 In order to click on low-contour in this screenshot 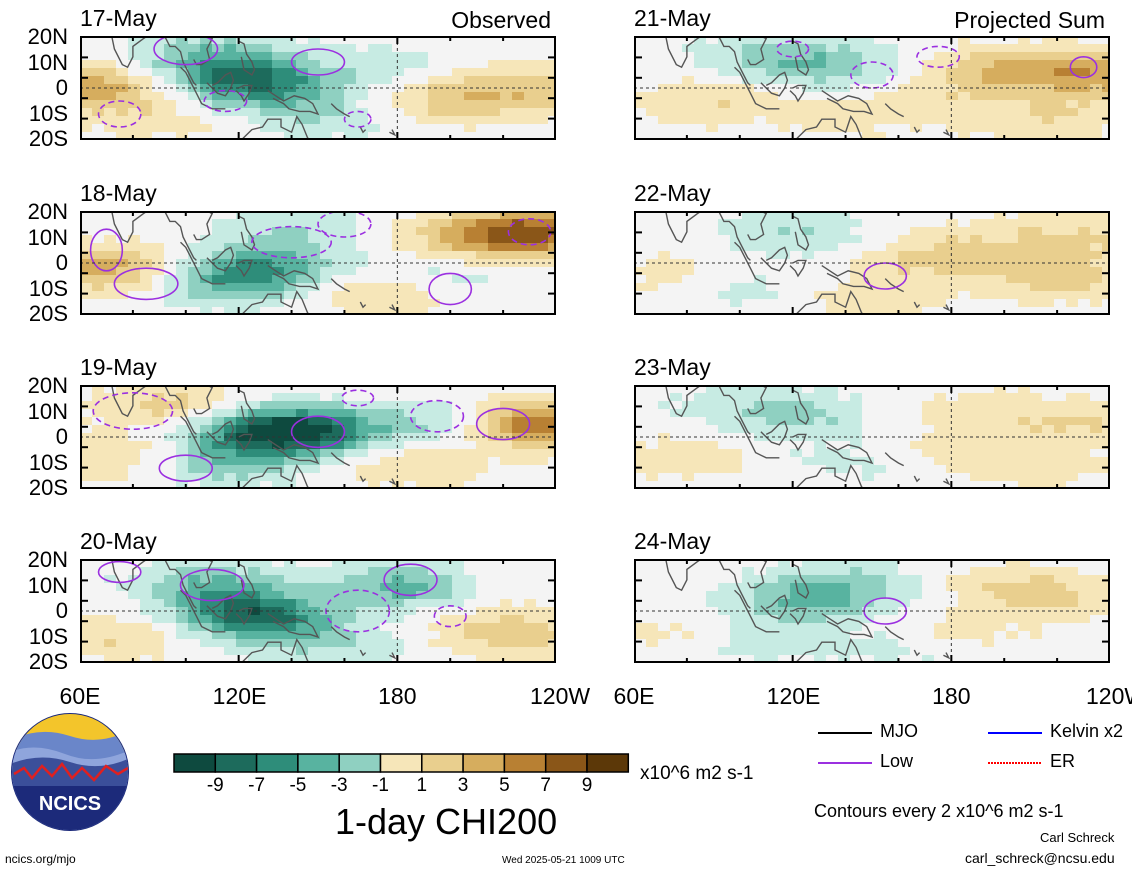, I will do `click(318, 62)`.